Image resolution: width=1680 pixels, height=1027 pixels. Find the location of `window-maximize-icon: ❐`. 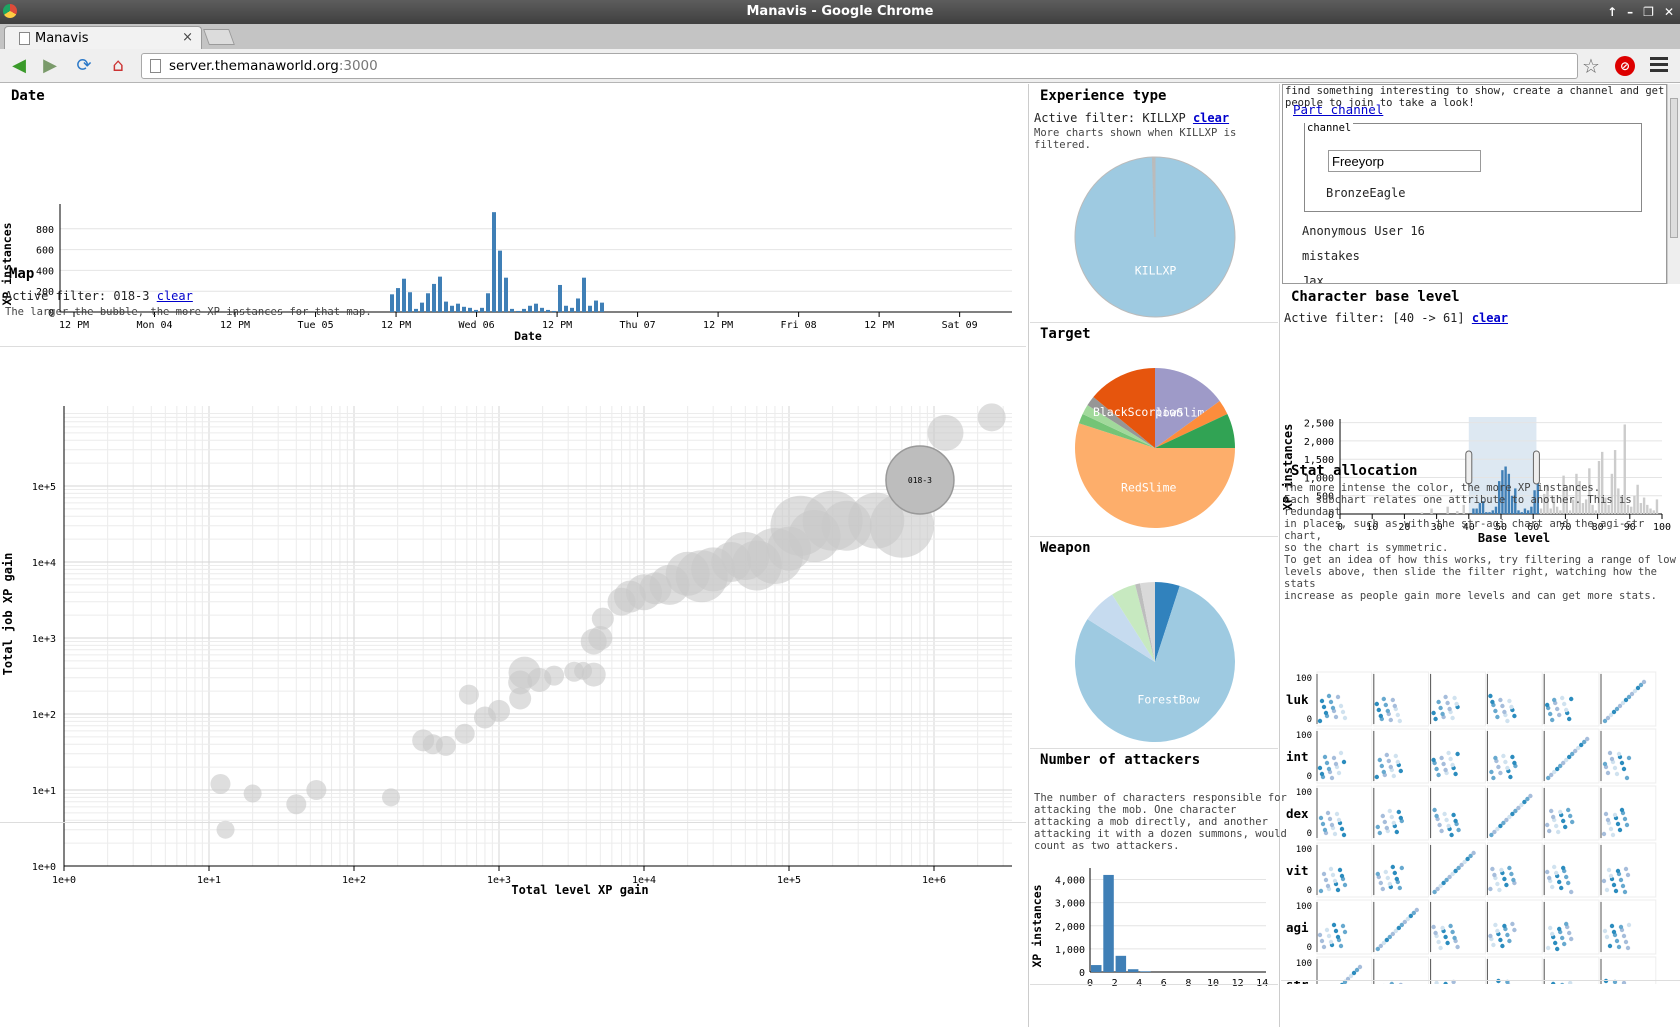

window-maximize-icon: ❐ is located at coordinates (1648, 12).